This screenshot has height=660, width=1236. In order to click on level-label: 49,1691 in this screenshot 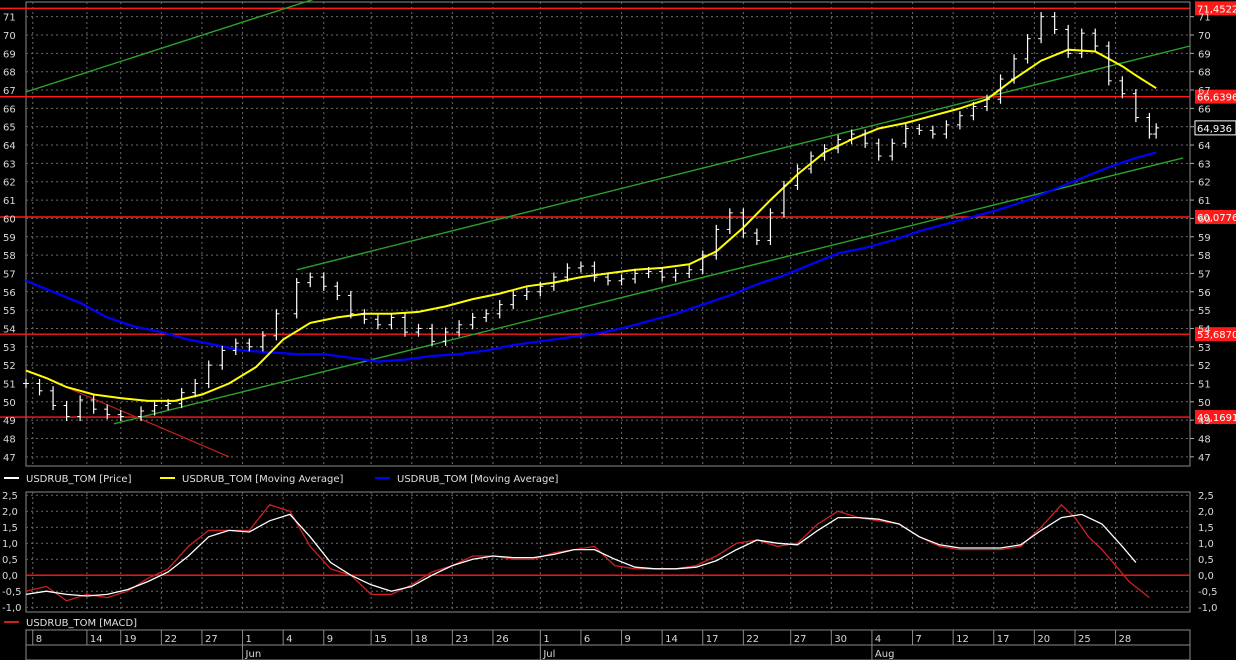, I will do `click(1216, 418)`.